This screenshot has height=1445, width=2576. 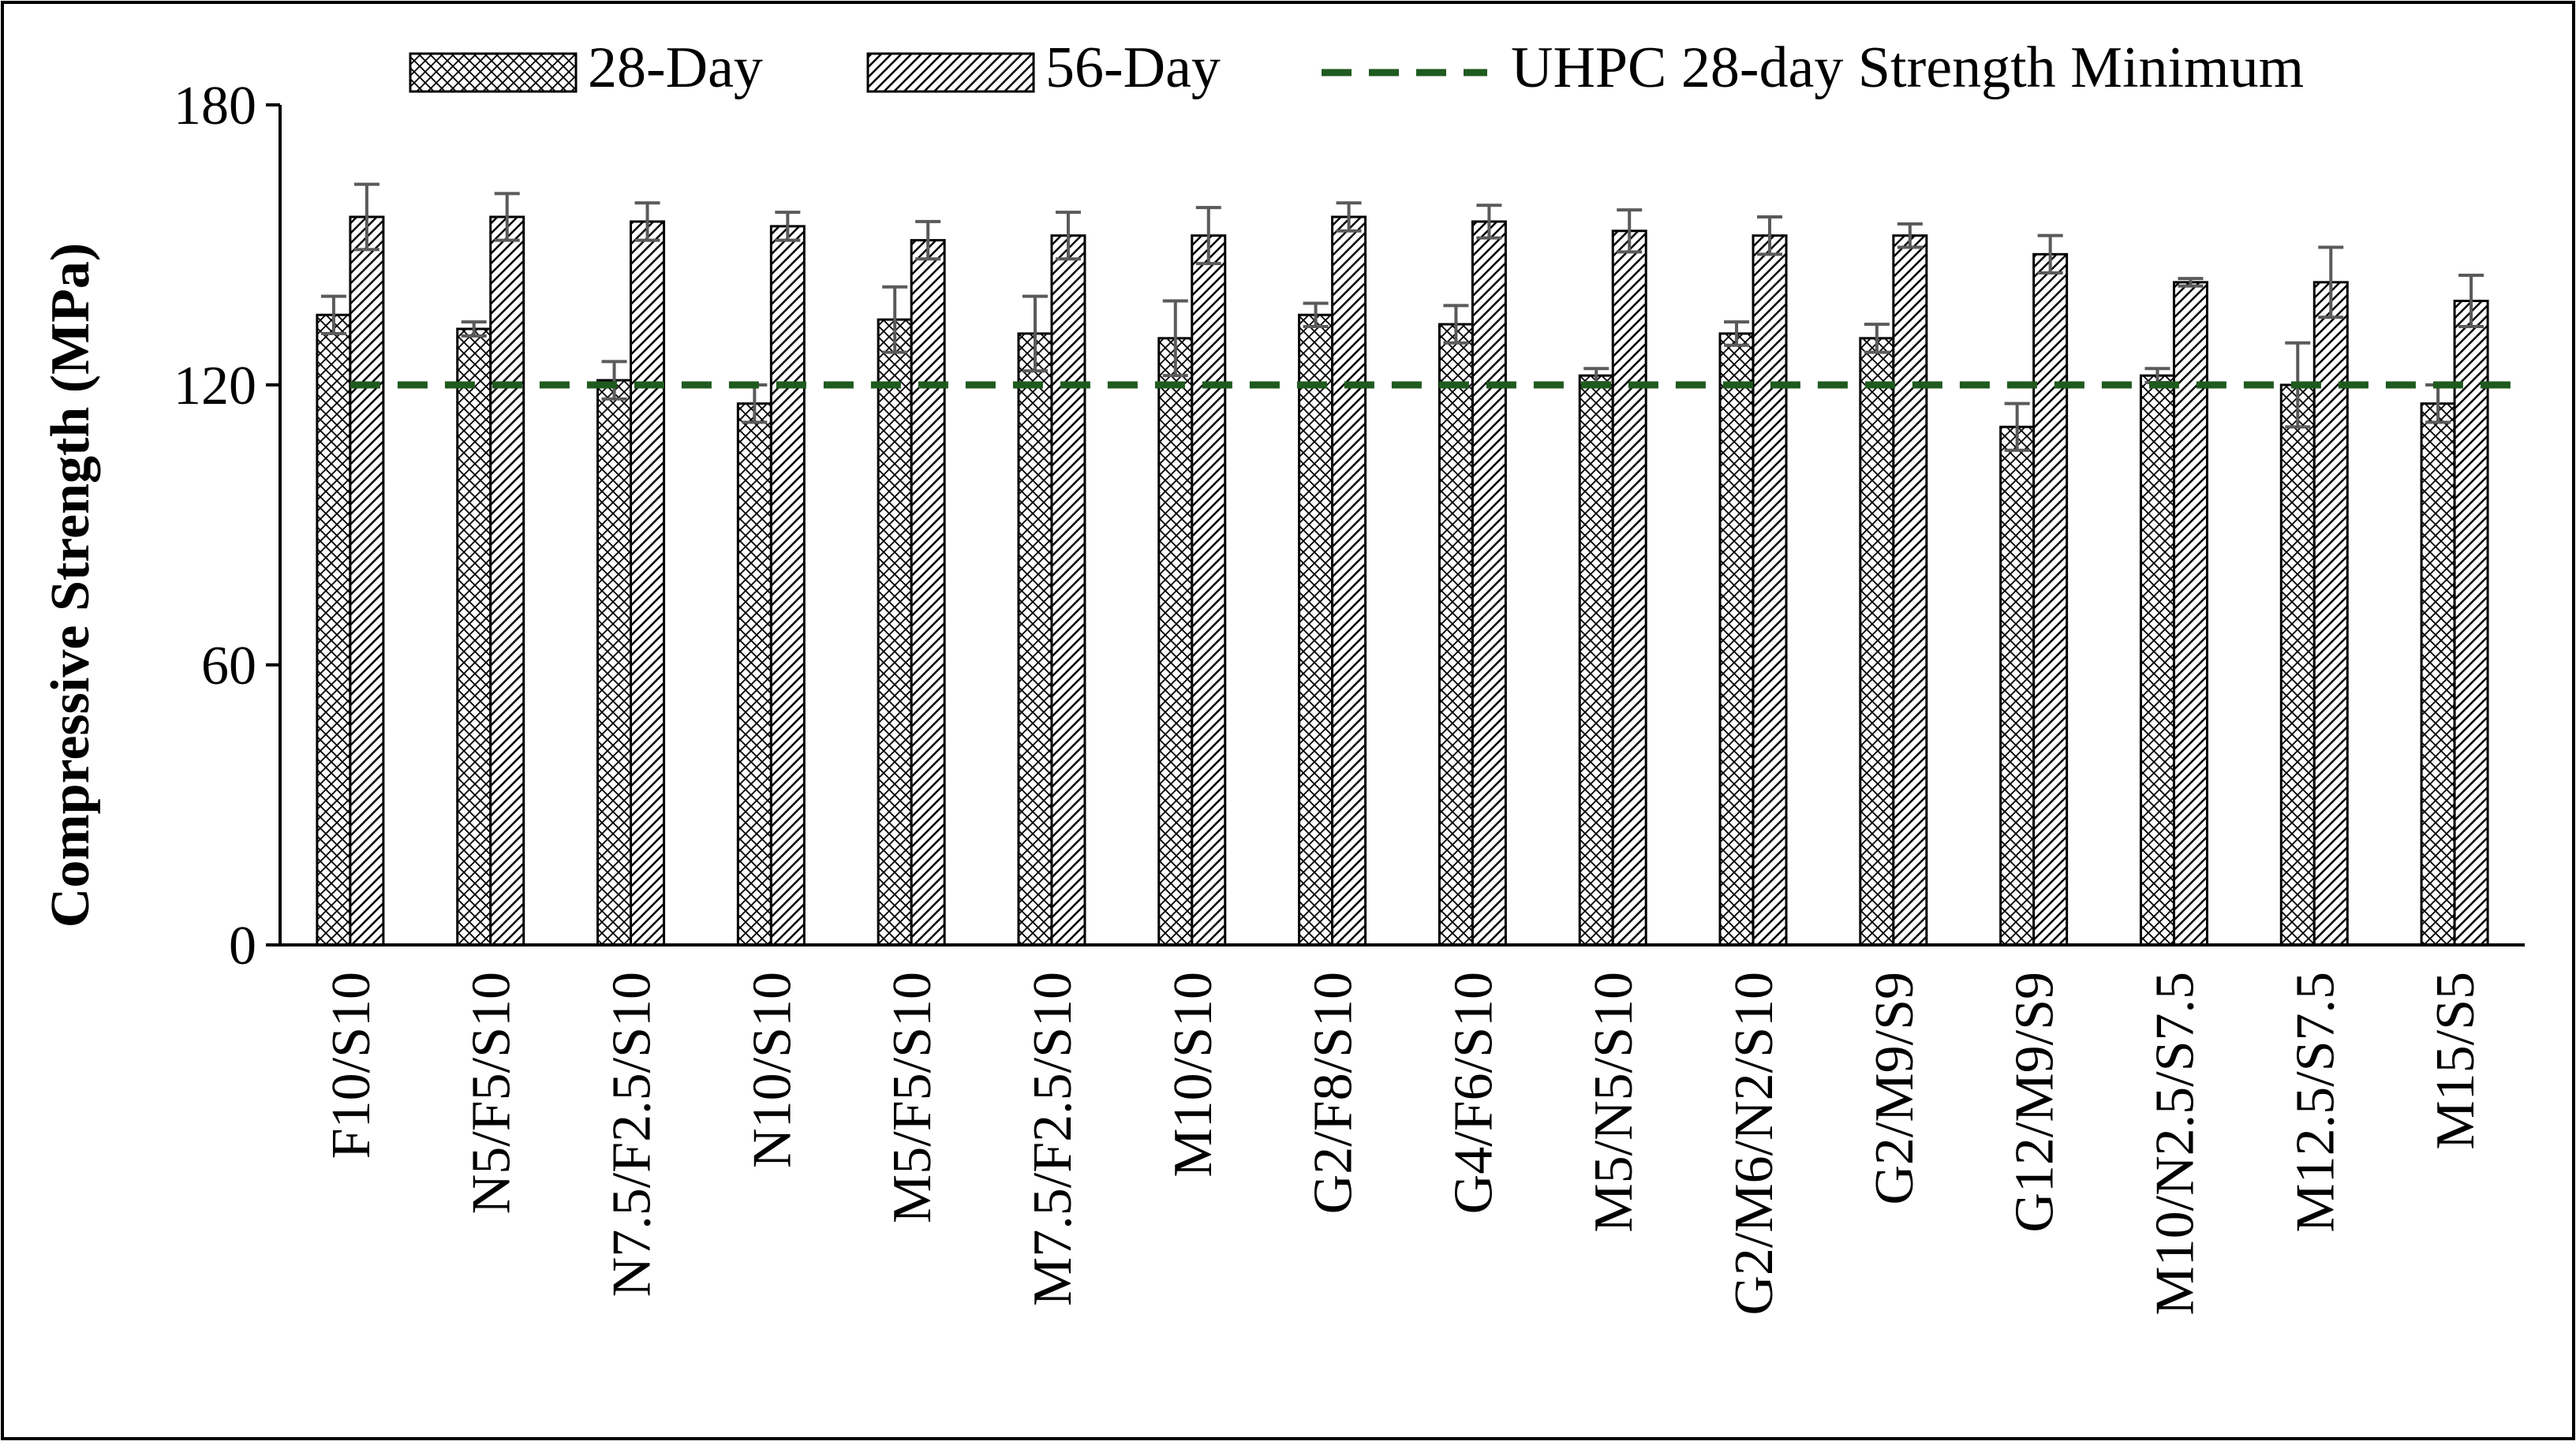 What do you see at coordinates (1754, 1144) in the screenshot?
I see `x-tick-label: G2/M6/N2/S10` at bounding box center [1754, 1144].